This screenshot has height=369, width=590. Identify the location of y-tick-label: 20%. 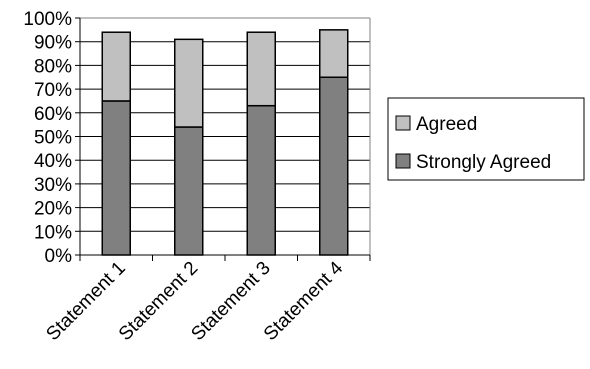
(53, 209).